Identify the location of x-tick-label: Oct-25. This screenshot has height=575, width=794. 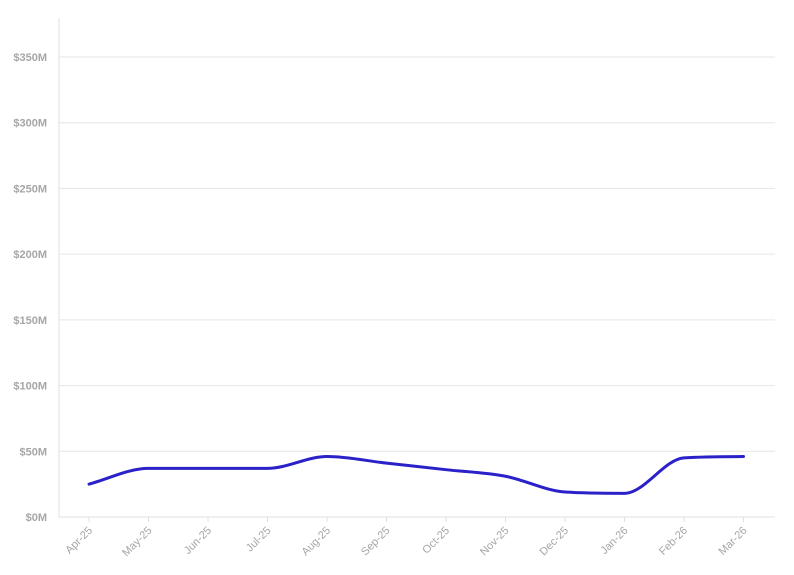
(436, 541).